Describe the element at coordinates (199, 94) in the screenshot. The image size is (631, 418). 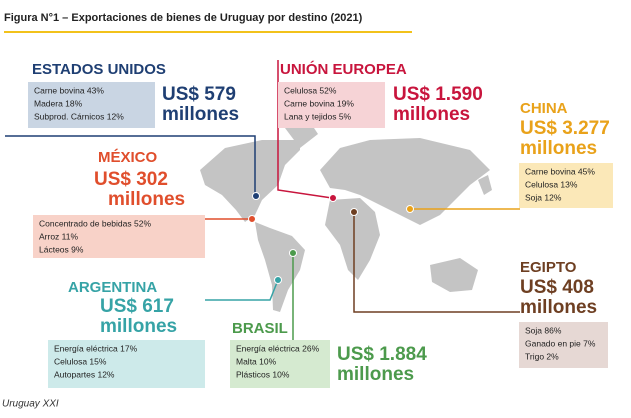
I see `amount: US$ 579` at that location.